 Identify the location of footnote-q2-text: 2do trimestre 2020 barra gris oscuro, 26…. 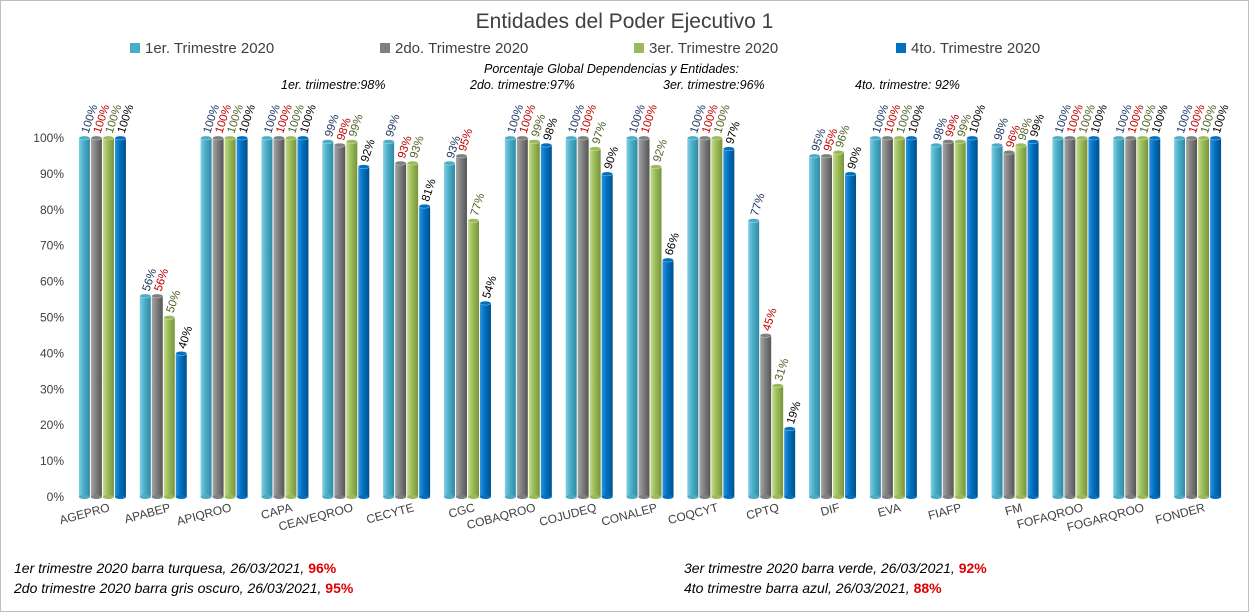
(170, 588).